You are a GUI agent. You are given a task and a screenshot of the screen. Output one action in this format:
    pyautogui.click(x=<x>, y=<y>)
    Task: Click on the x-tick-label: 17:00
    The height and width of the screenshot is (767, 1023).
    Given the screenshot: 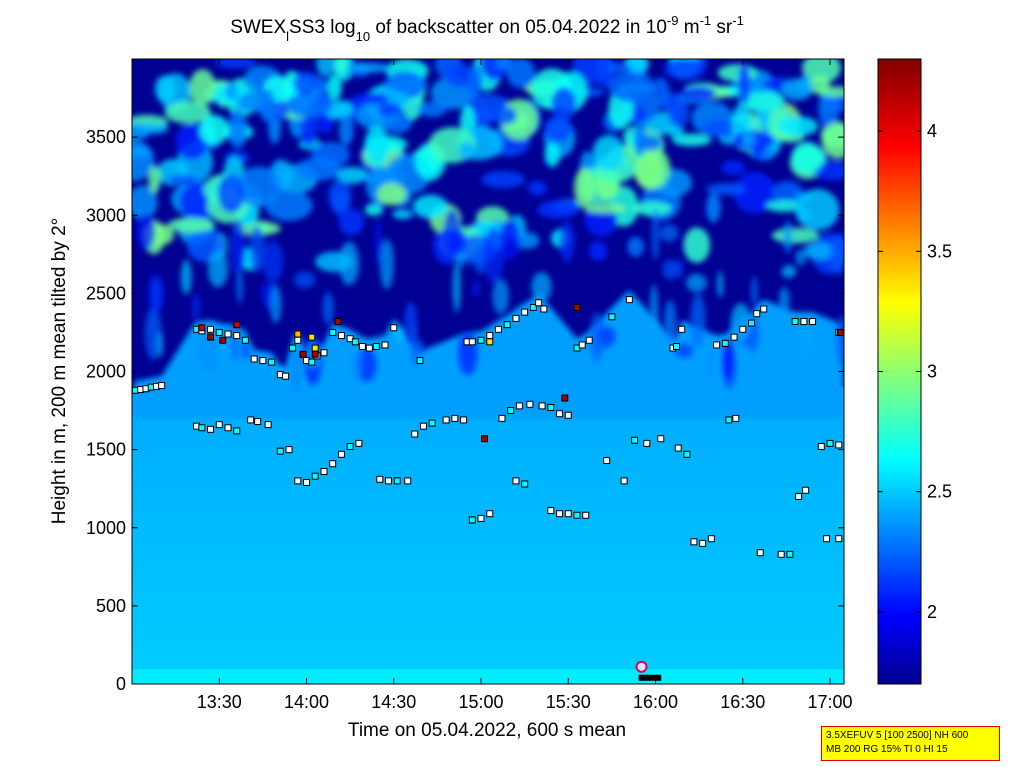 What is the action you would take?
    pyautogui.click(x=830, y=702)
    